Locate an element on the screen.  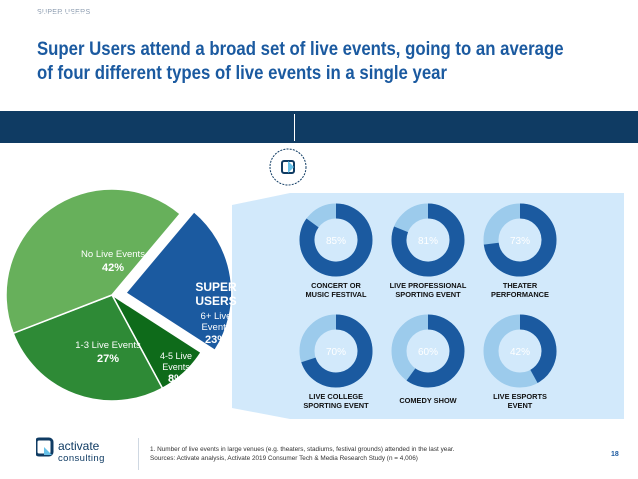
donut-category-label: CONCERT OR is located at coordinates (336, 285).